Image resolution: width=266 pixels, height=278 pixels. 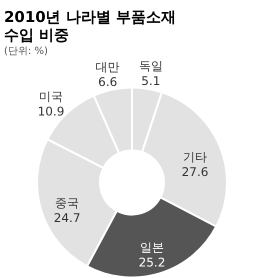 I want to click on data-label: 6.6, so click(x=108, y=82).